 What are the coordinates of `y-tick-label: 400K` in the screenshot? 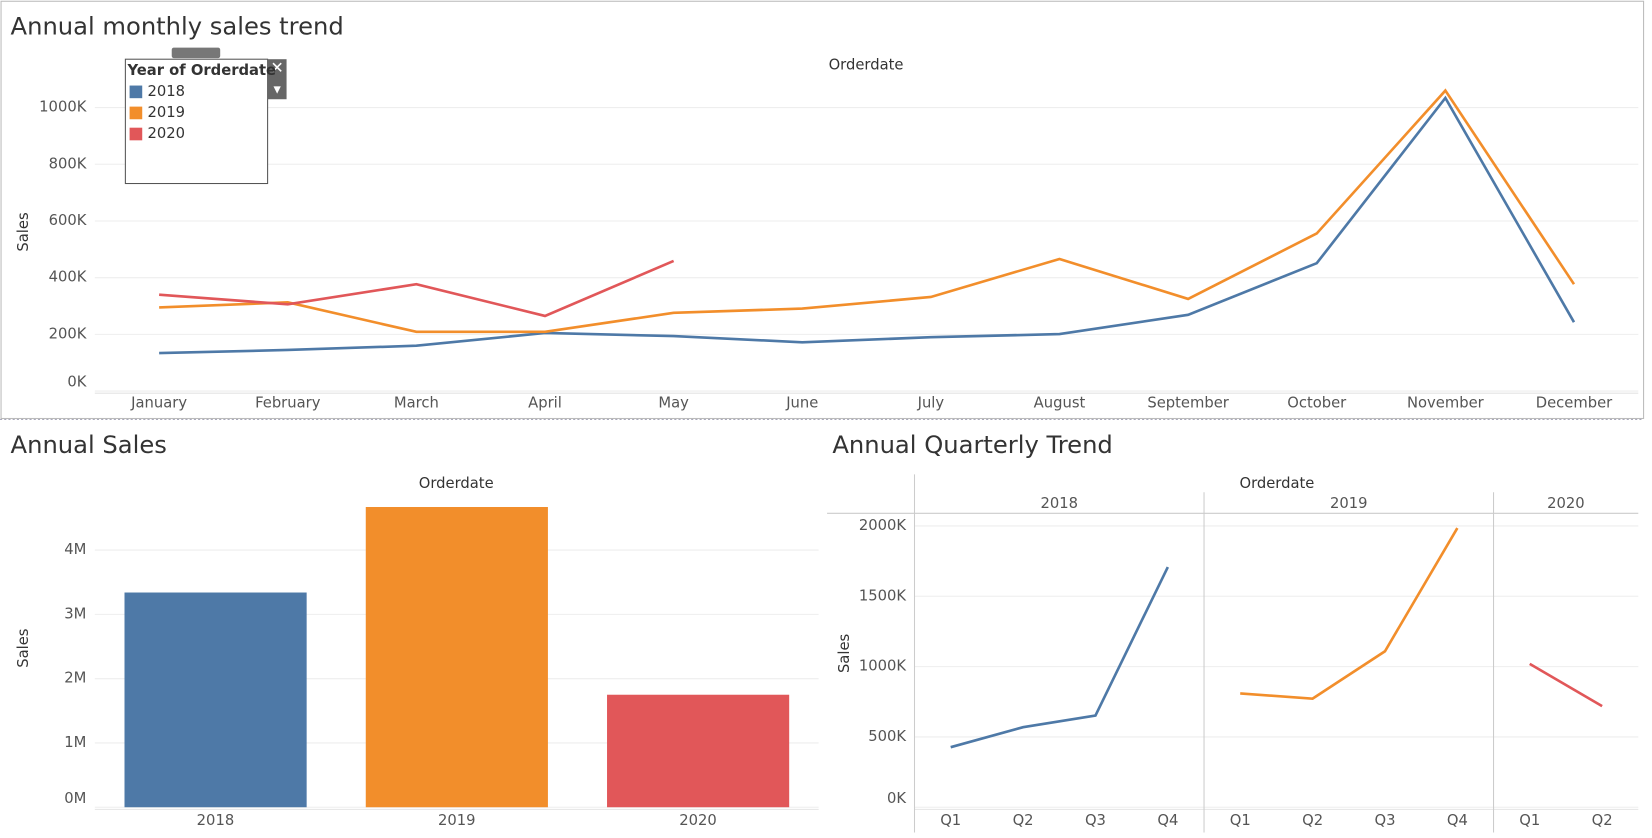 It's located at (68, 277).